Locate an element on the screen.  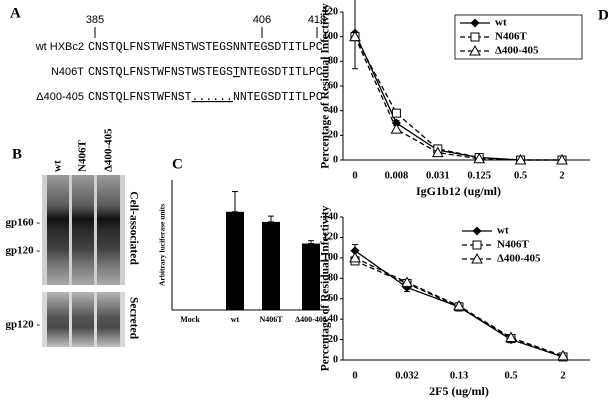
band-label: gp160 - is located at coordinates (22, 223).